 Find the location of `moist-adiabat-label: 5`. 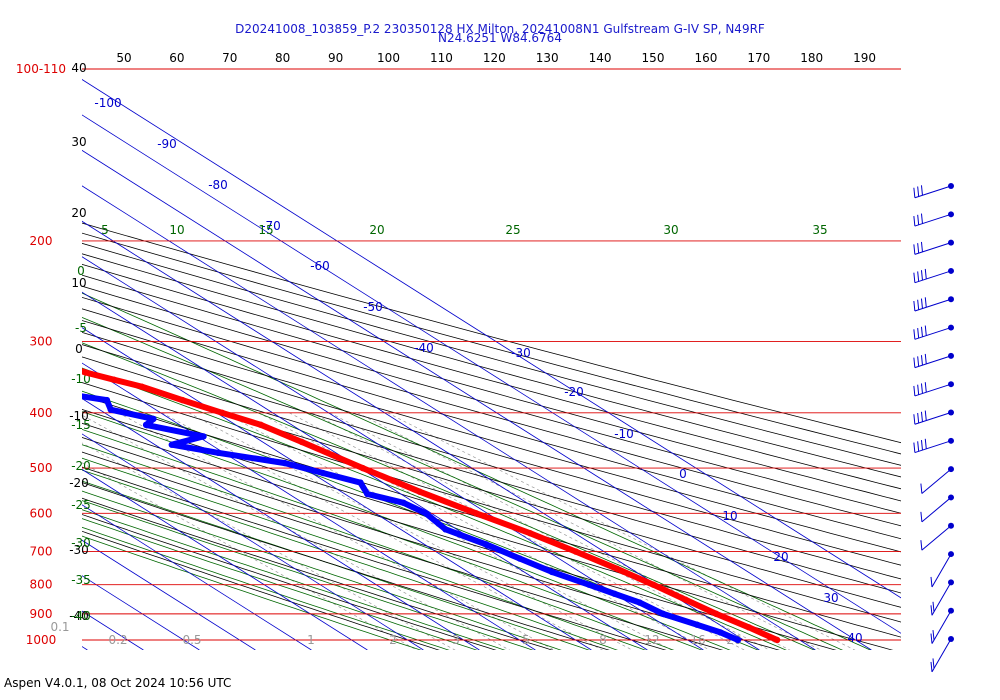

moist-adiabat-label: 5 is located at coordinates (105, 230).